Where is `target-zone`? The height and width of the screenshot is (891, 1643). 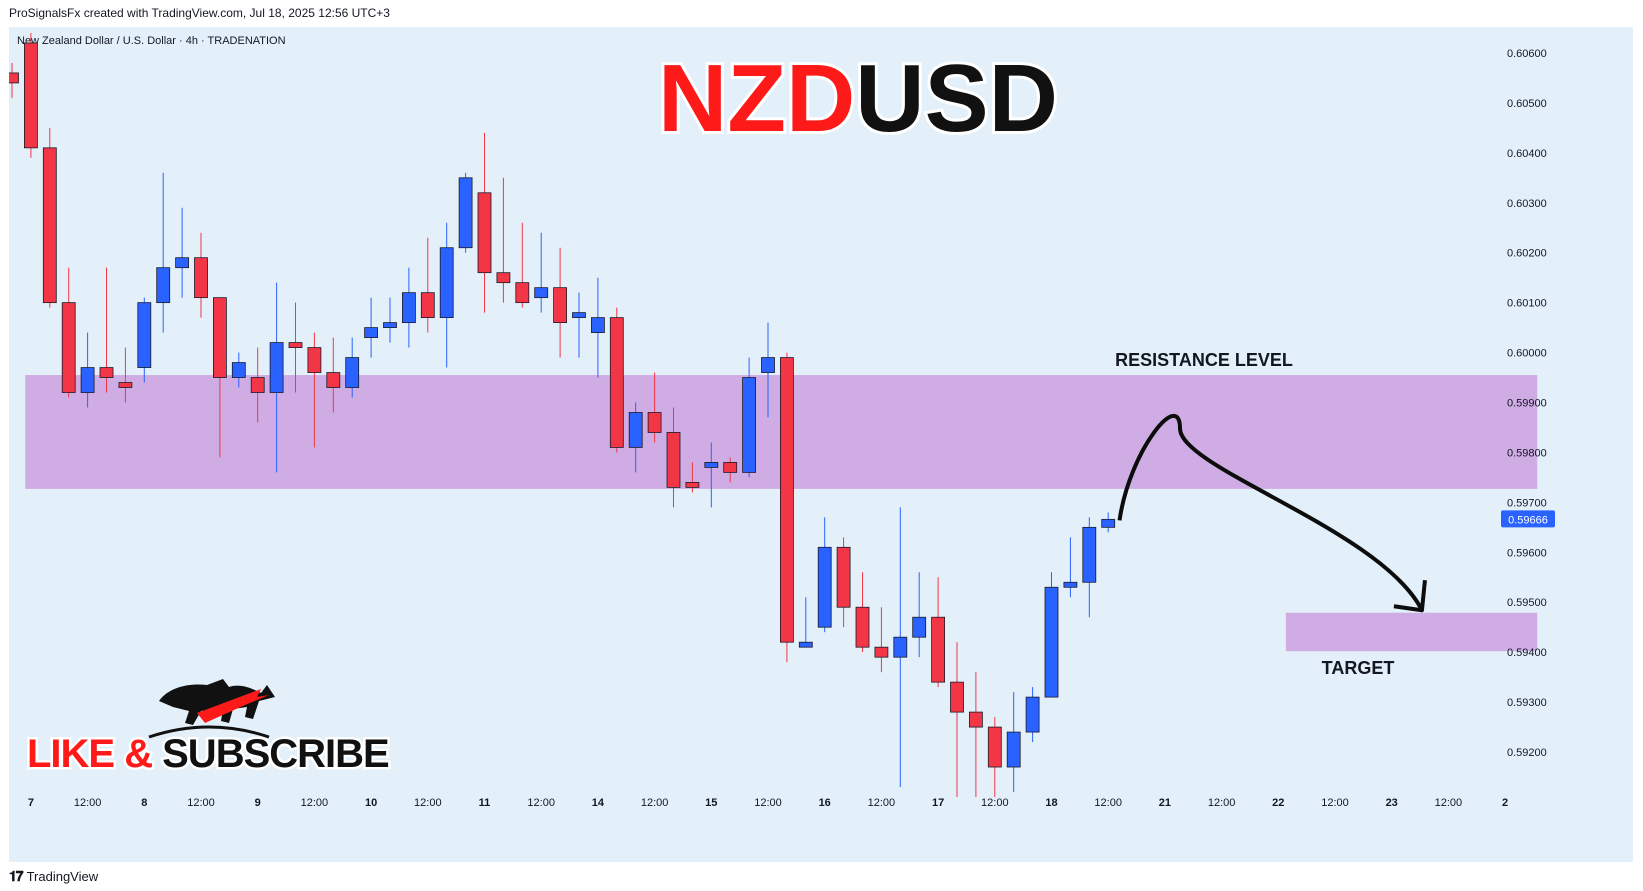 target-zone is located at coordinates (1411, 632).